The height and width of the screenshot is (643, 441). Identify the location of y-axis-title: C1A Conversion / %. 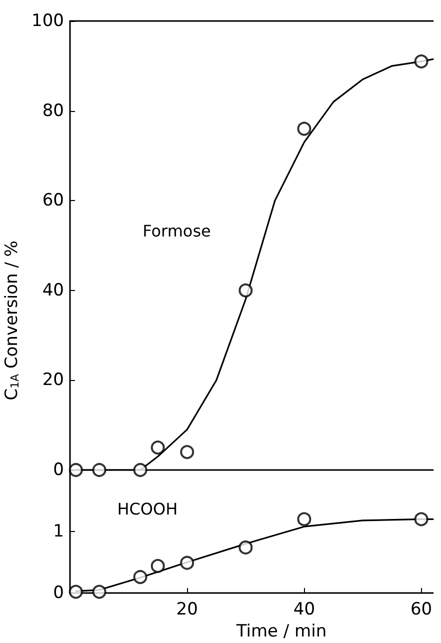
(12, 320).